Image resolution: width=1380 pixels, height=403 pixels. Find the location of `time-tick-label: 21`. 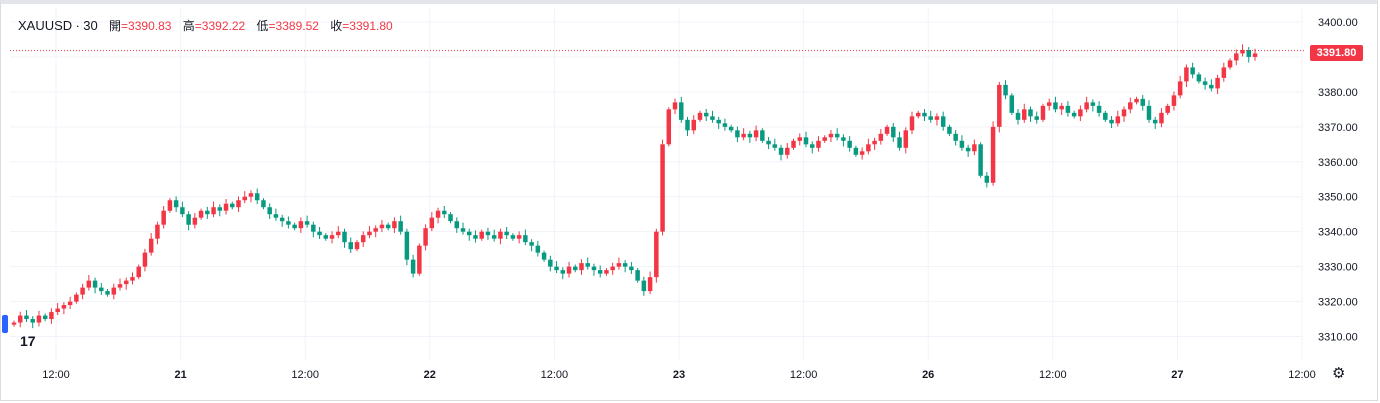

time-tick-label: 21 is located at coordinates (180, 375).